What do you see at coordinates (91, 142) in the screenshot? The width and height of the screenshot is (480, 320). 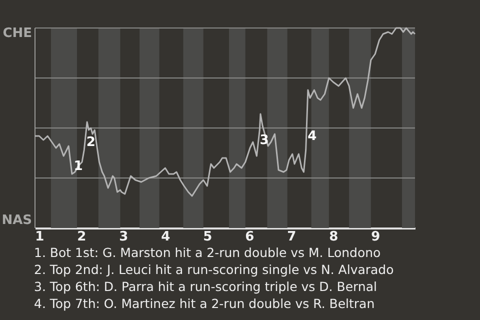 I see `annotation: 2` at bounding box center [91, 142].